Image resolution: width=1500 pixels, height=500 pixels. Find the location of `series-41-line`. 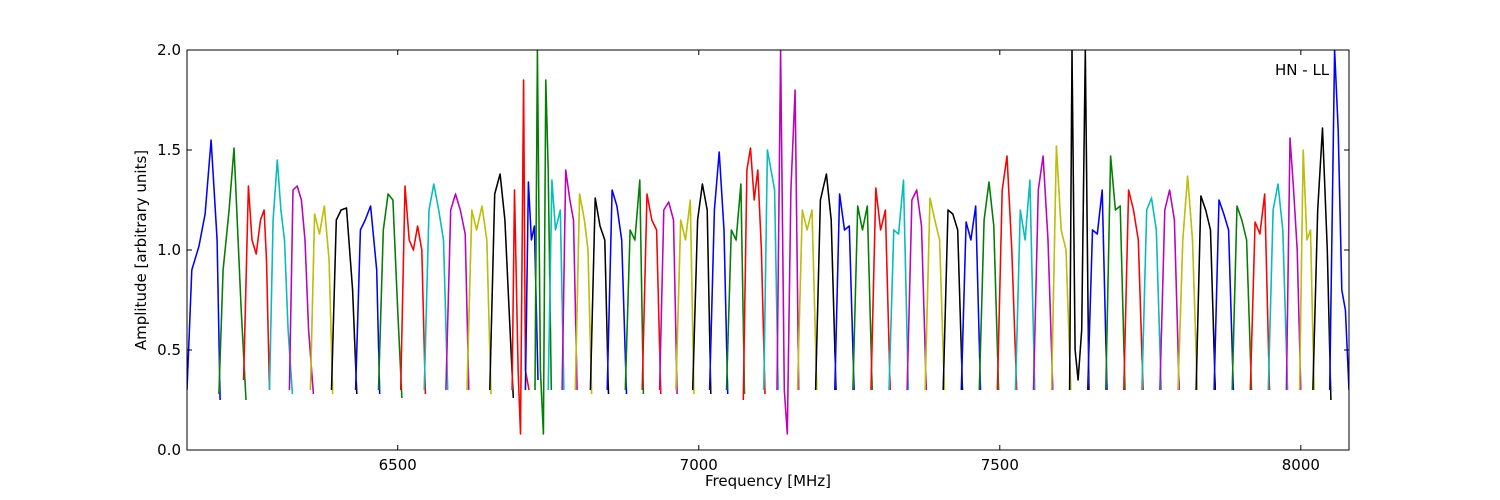

series-41-line is located at coordinates (953, 300).